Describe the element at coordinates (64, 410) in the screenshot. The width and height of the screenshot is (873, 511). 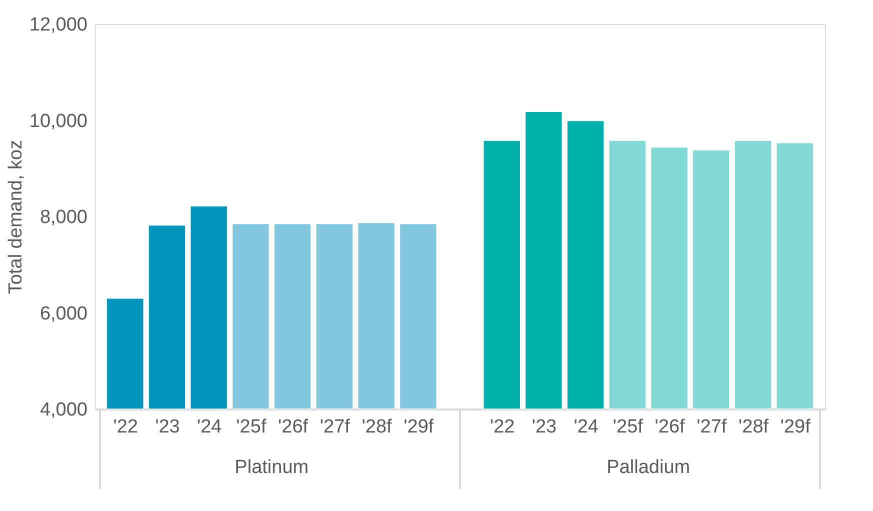
I see `y-tick-label: 4,000` at that location.